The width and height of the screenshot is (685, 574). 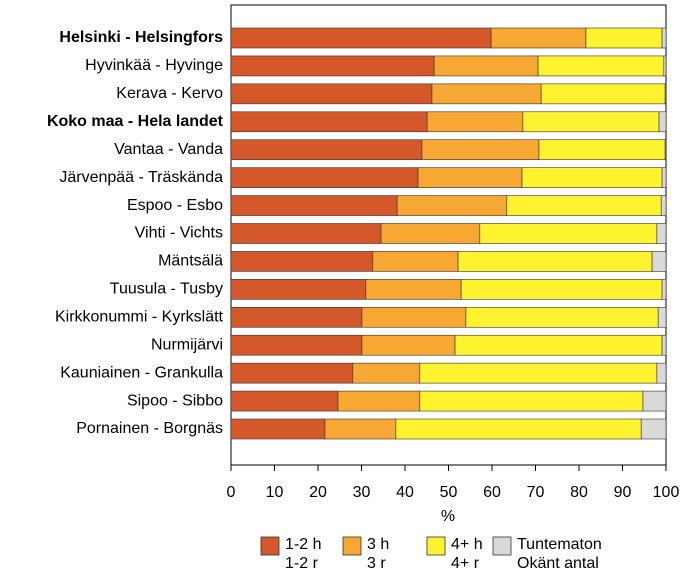 I want to click on y-tick-label: Kauniainen - Grankulla, so click(x=141, y=372).